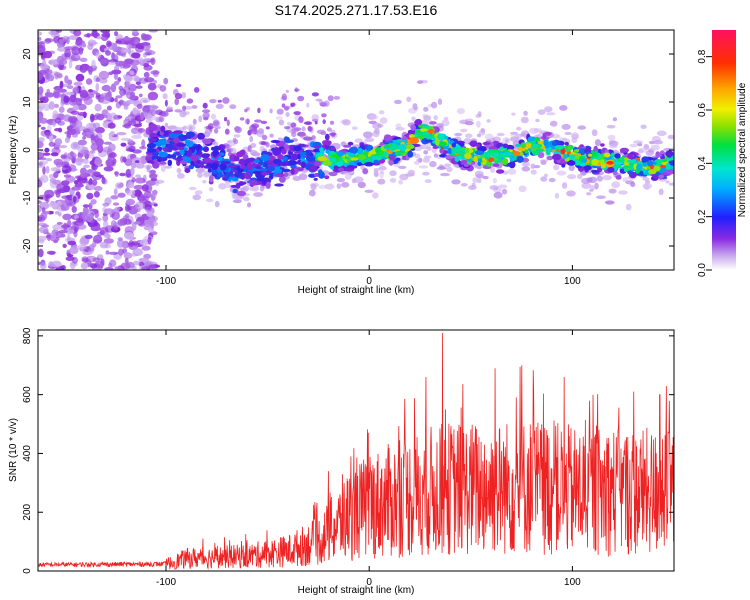 This screenshot has width=750, height=600. What do you see at coordinates (356, 590) in the screenshot?
I see `snr-x-axis-label: Height of straight line (km)` at bounding box center [356, 590].